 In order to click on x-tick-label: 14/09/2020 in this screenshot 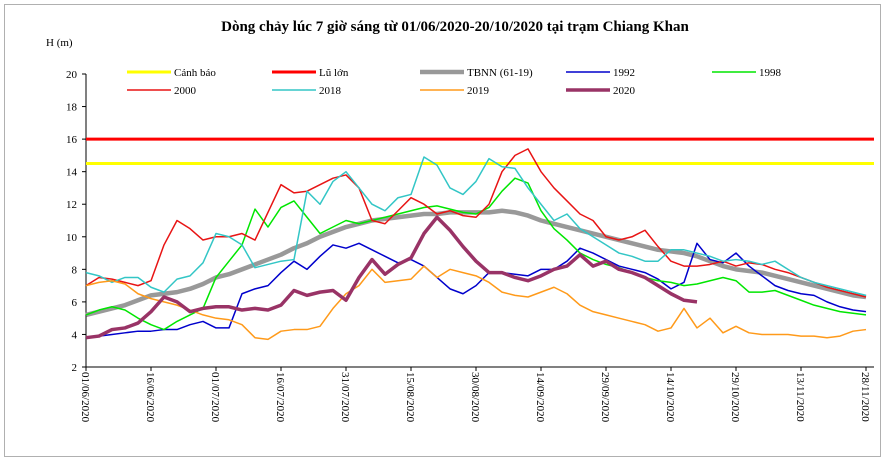, I will do `click(540, 397)`.